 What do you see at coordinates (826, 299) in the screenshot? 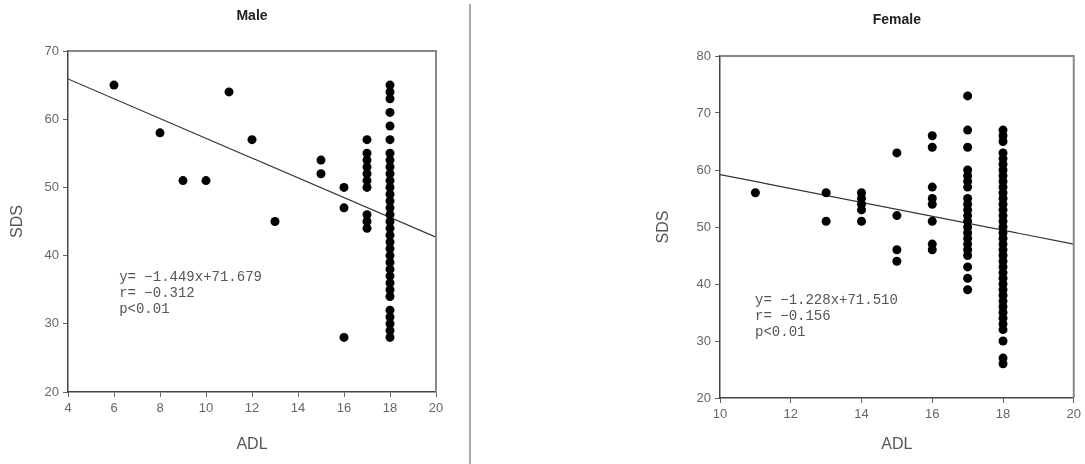
I see `annotation: y= −1.228x+71.510` at bounding box center [826, 299].